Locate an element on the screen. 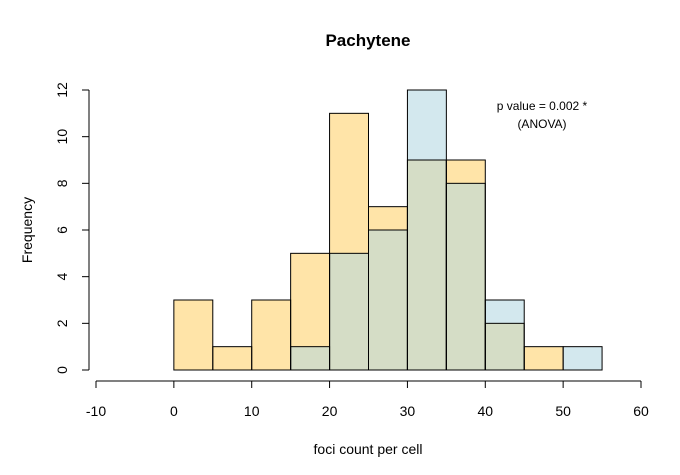 The width and height of the screenshot is (680, 475). p-value-annotation: p value = 0.002 * is located at coordinates (542, 106).